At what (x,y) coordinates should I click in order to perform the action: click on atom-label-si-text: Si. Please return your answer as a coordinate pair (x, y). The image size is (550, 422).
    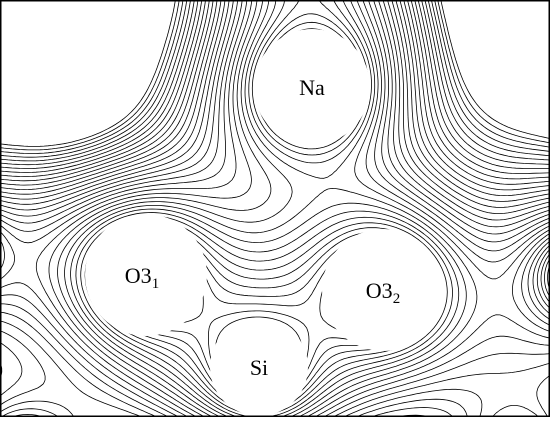
    Looking at the image, I should click on (259, 367).